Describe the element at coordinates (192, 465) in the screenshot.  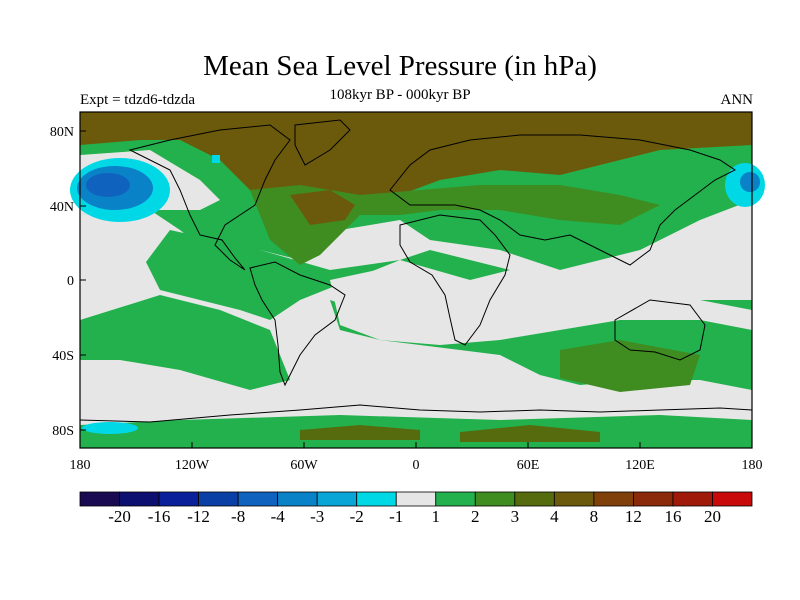
I see `lon-tick-label: 120W` at that location.